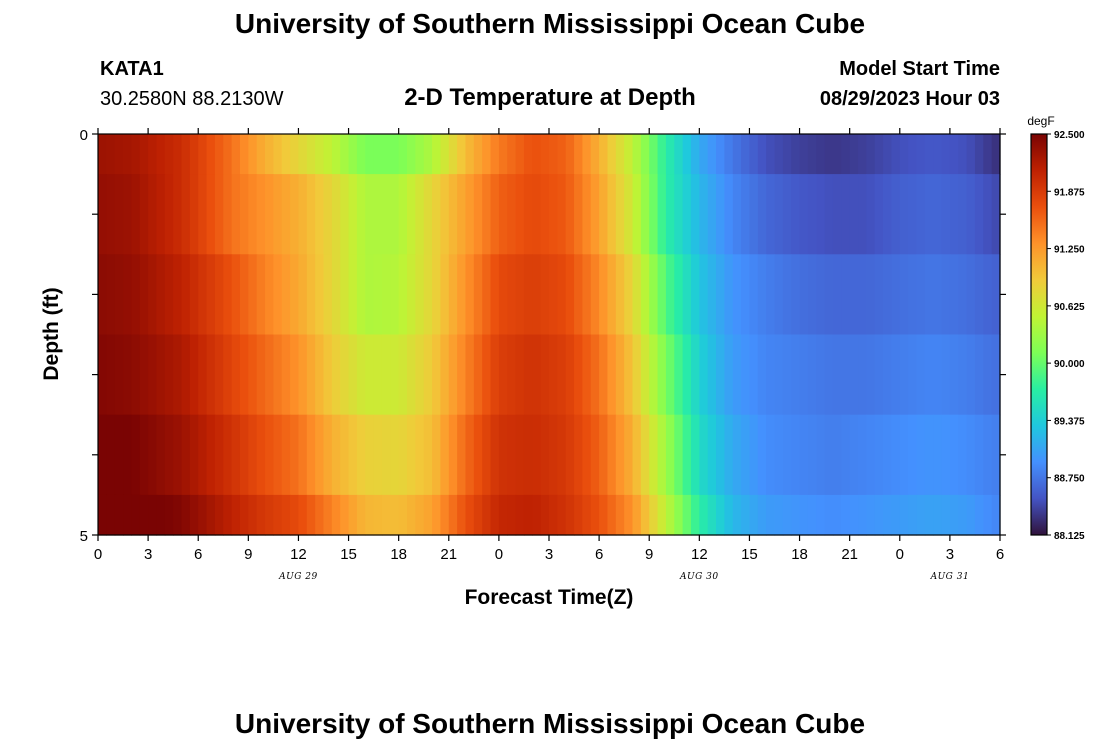 Image resolution: width=1100 pixels, height=750 pixels. What do you see at coordinates (51, 333) in the screenshot?
I see `y-axis-label: Depth (ft)` at bounding box center [51, 333].